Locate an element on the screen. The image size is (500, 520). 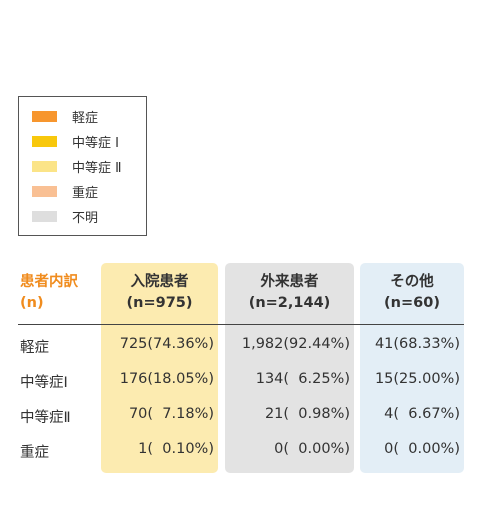
legend-item-moderate-1: 中等症 Ⅰ is located at coordinates (75, 141).